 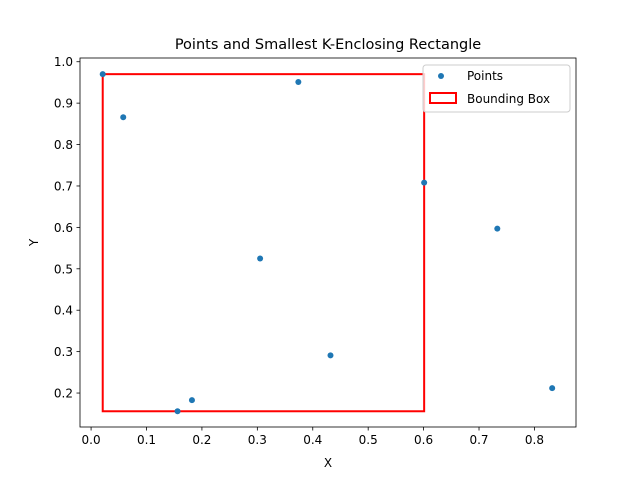 I want to click on x-axis-ticks: 0.0 0.1 0.2 0.3 0.4 0.5 0.6 0.7 0.8, so click(x=313, y=437).